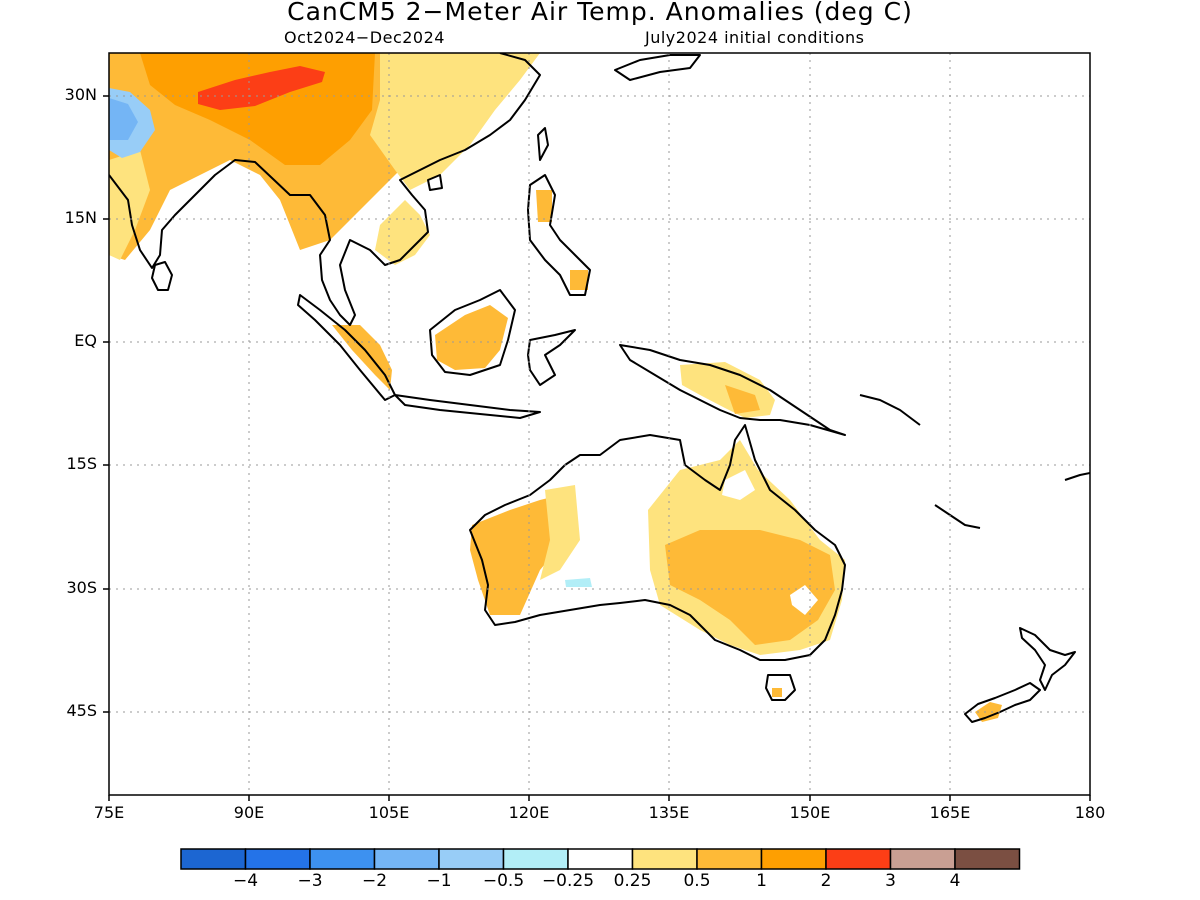 This screenshot has width=1200, height=900. I want to click on colorbar-tick-label: −2, so click(374, 881).